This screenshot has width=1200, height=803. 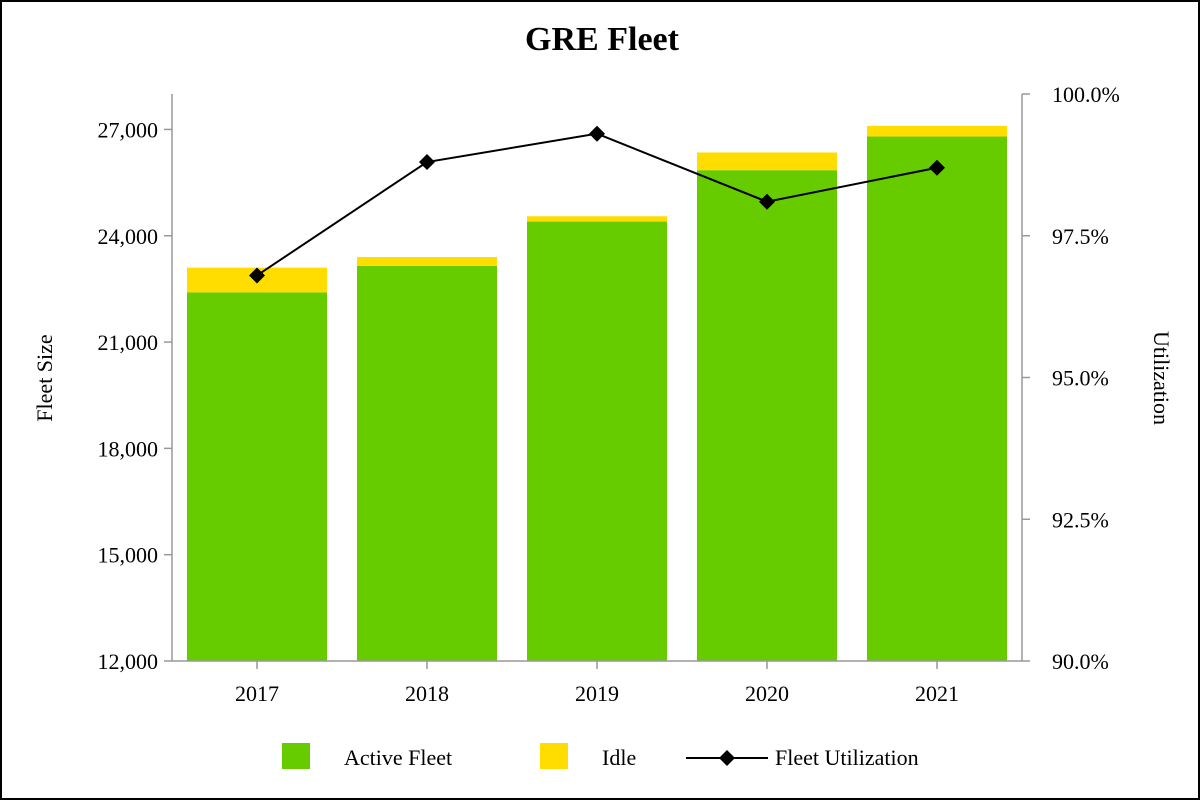 What do you see at coordinates (619, 757) in the screenshot?
I see `legend-label-idle: Idle` at bounding box center [619, 757].